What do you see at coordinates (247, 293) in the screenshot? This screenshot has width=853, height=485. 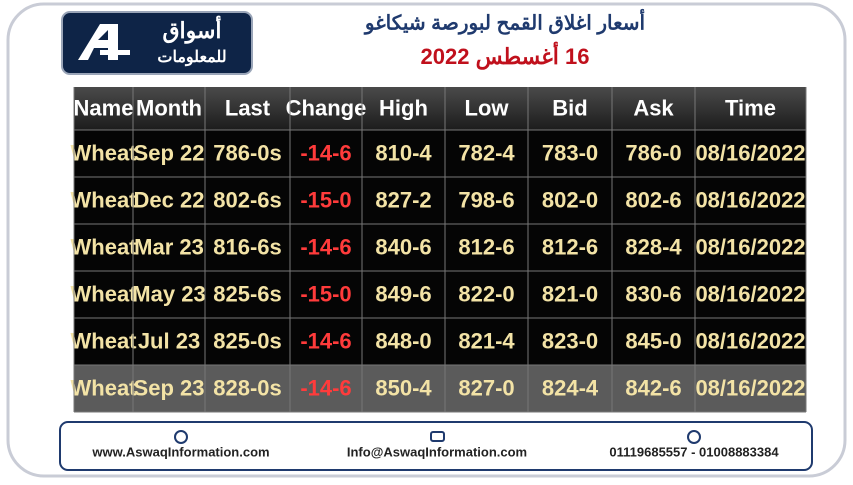 I see `table-cell: 825-6s` at bounding box center [247, 293].